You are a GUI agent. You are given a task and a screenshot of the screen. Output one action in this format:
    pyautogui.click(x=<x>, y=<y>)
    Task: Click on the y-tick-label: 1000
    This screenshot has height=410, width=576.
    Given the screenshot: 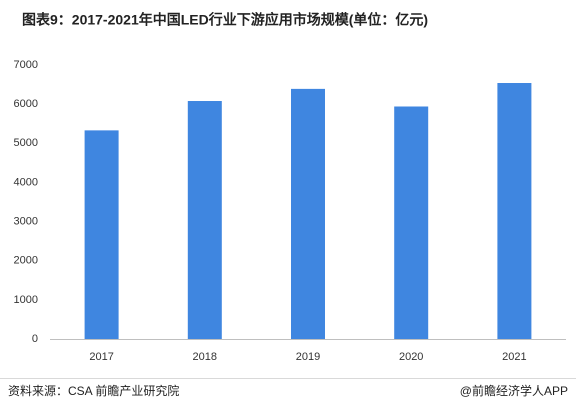 What is the action you would take?
    pyautogui.click(x=26, y=300)
    